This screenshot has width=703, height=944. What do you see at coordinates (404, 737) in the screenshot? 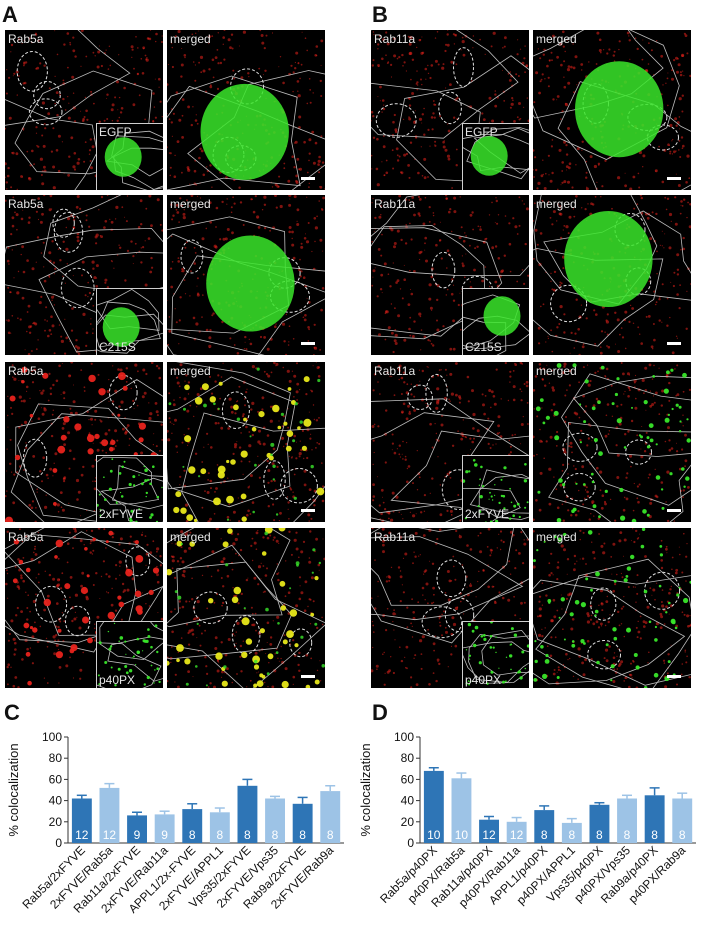
I see `y-tick-label: 100` at bounding box center [404, 737].